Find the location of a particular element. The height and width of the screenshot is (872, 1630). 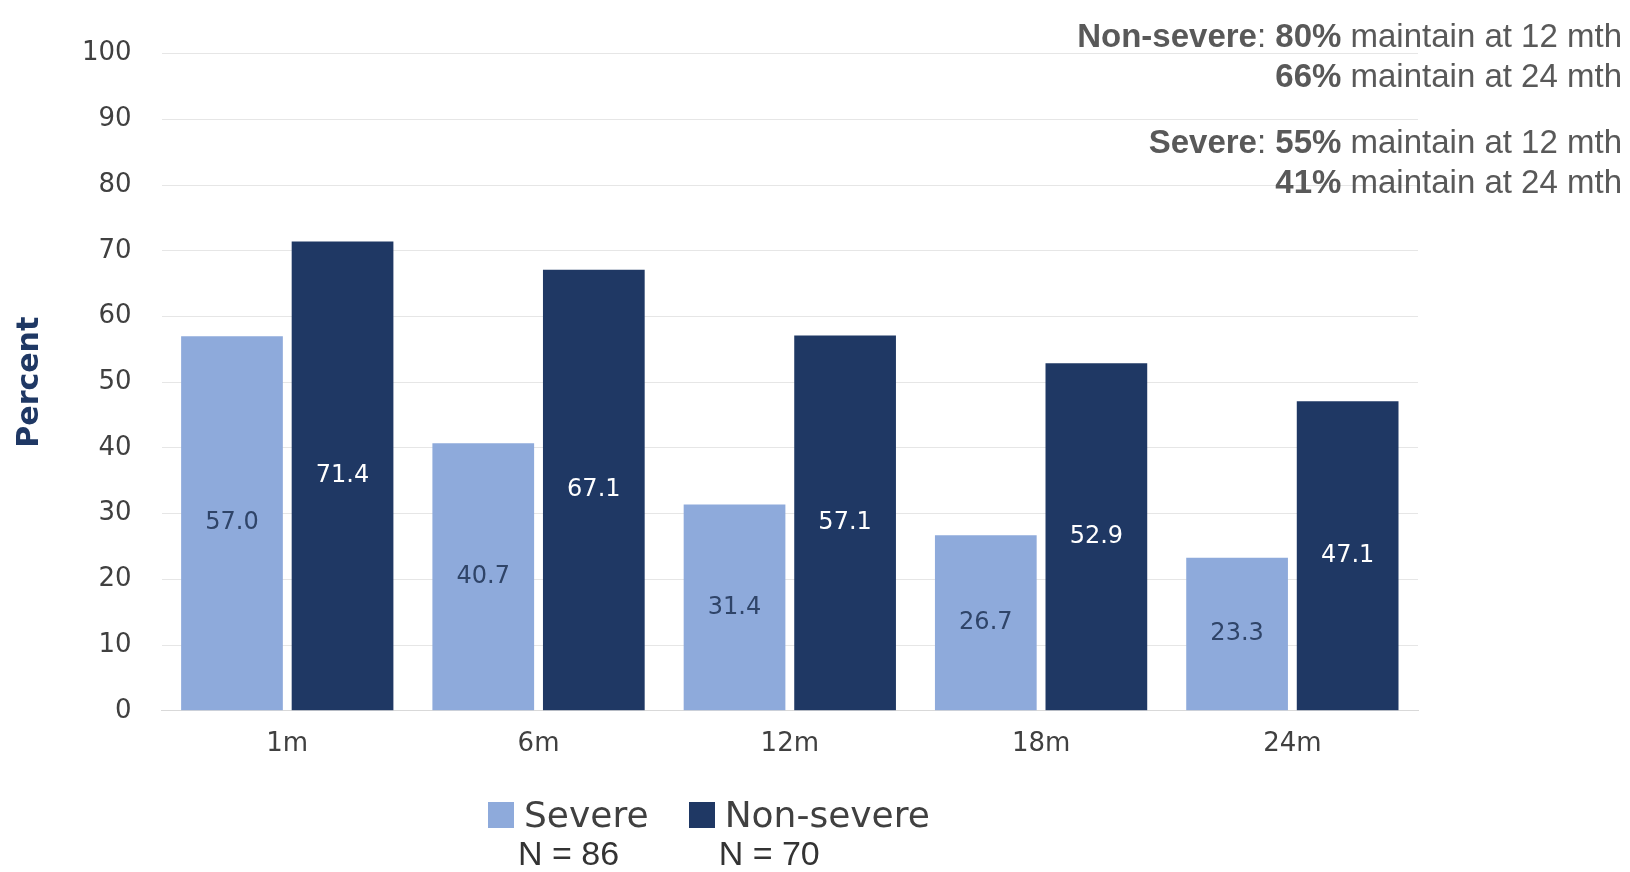

annotation: Severe: 55% maintain at 12 mth is located at coordinates (1385, 141).